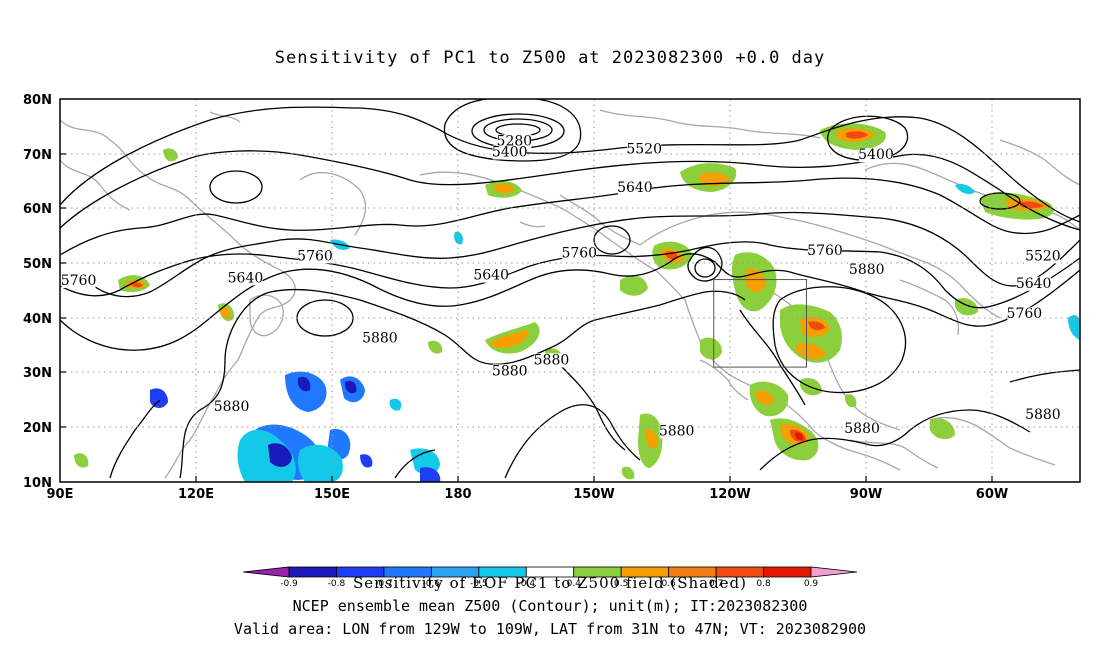  Describe the element at coordinates (37, 428) in the screenshot. I see `lat-label: 20N` at that location.